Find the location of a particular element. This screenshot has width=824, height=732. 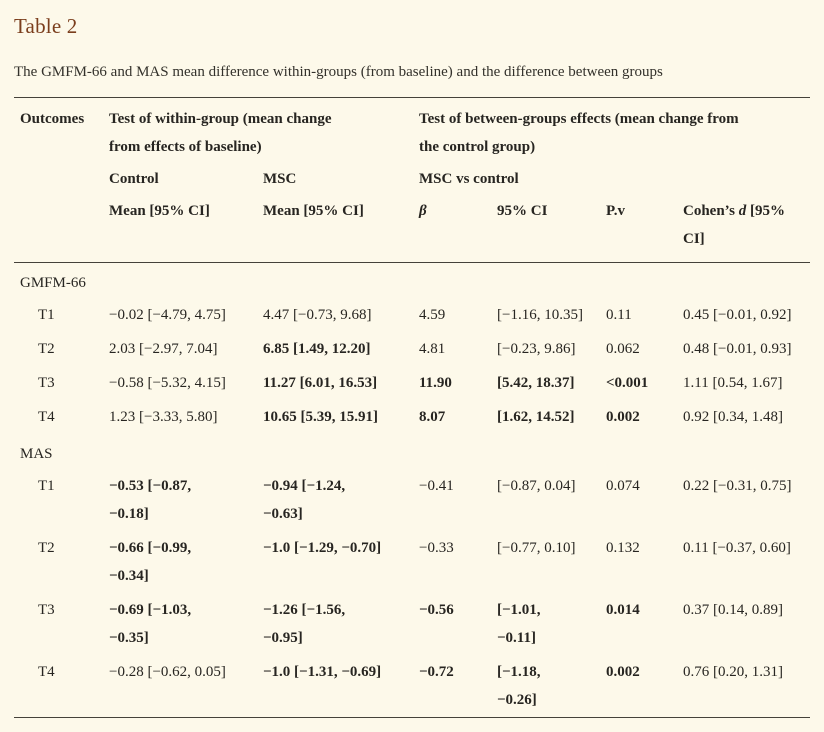

header-mean-ci-control: Mean [95% CI] is located at coordinates (159, 211).